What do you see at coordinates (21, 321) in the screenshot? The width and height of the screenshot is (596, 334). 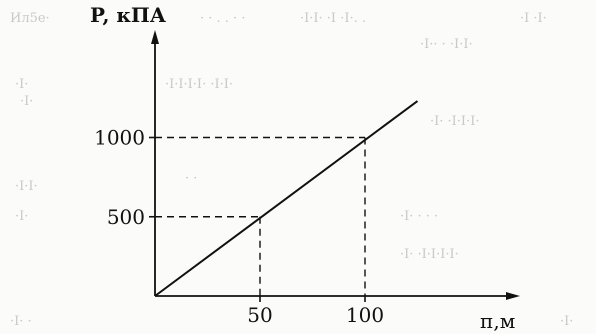 I see `svg-text: ·Ⅰ· ·` at bounding box center [21, 321].